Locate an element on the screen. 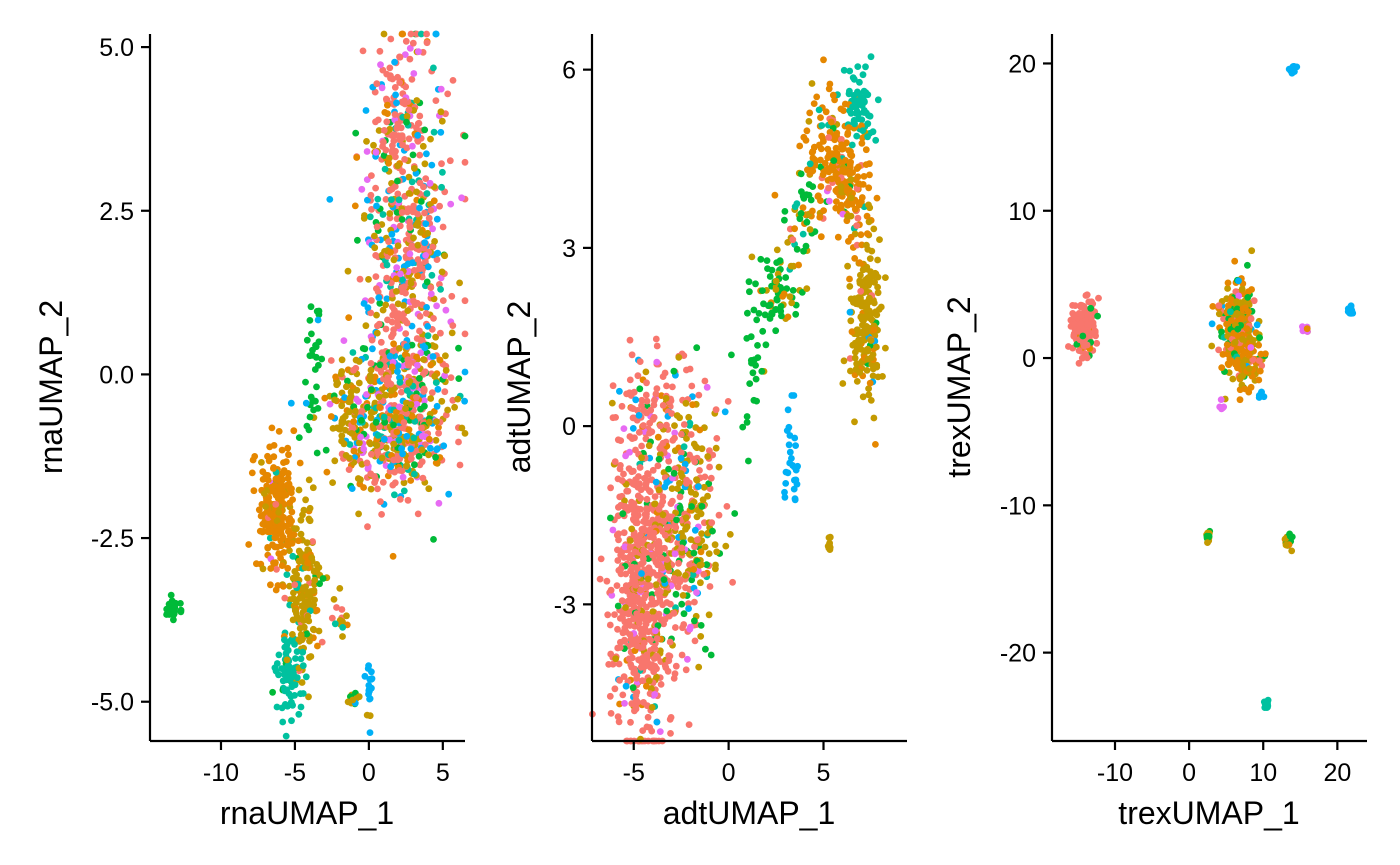 Image resolution: width=1400 pixels, height=865 pixels. adt-umap-y-tick-label: 3 is located at coordinates (569, 249).